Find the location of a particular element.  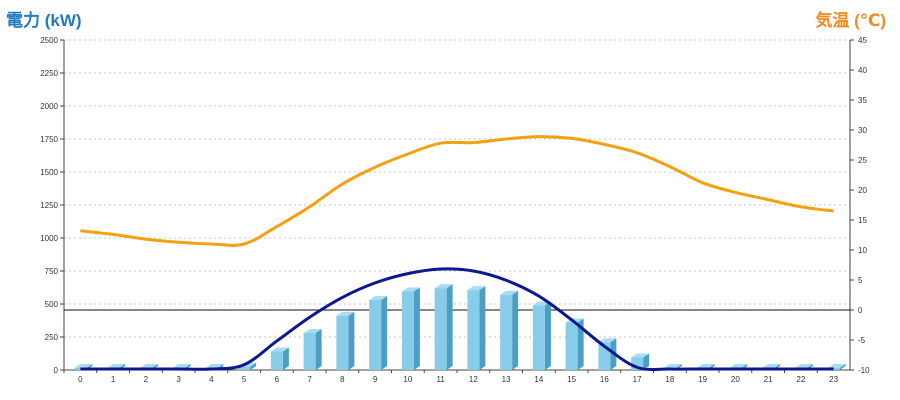

right-tick-label: 10 is located at coordinates (862, 250).